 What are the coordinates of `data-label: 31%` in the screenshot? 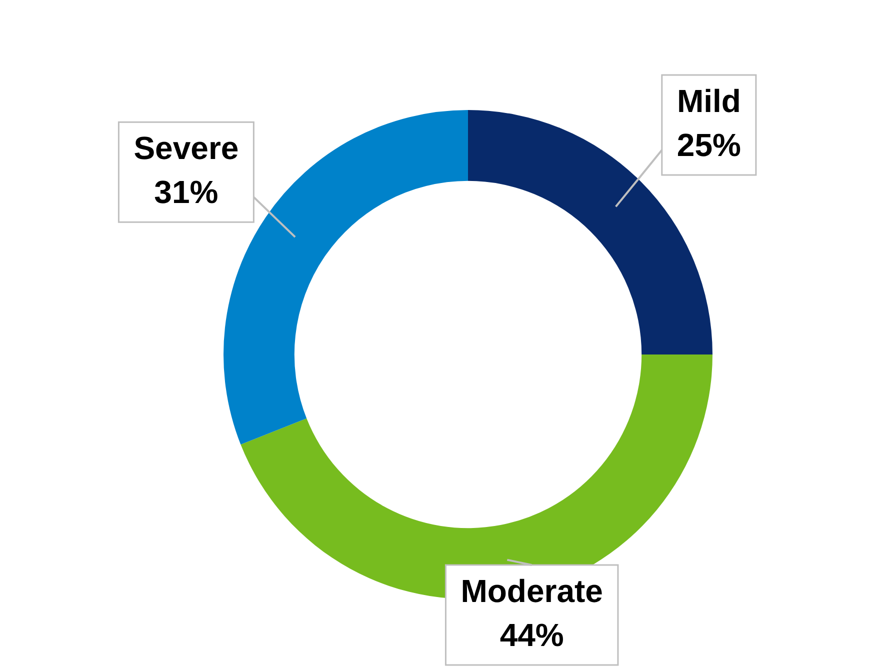 It's located at (186, 192).